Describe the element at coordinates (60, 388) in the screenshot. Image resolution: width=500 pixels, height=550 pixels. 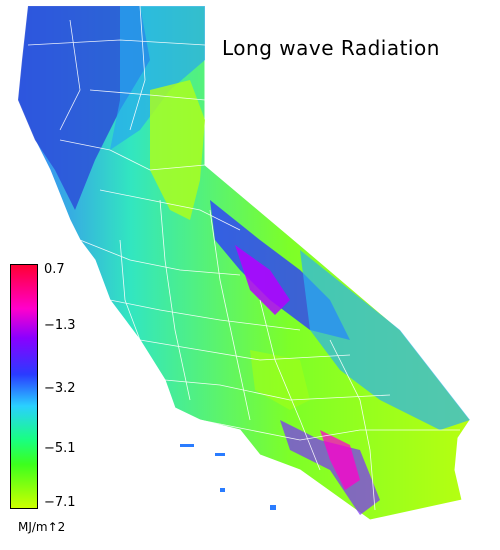
I see `legend-tick-3: −3.2` at that location.